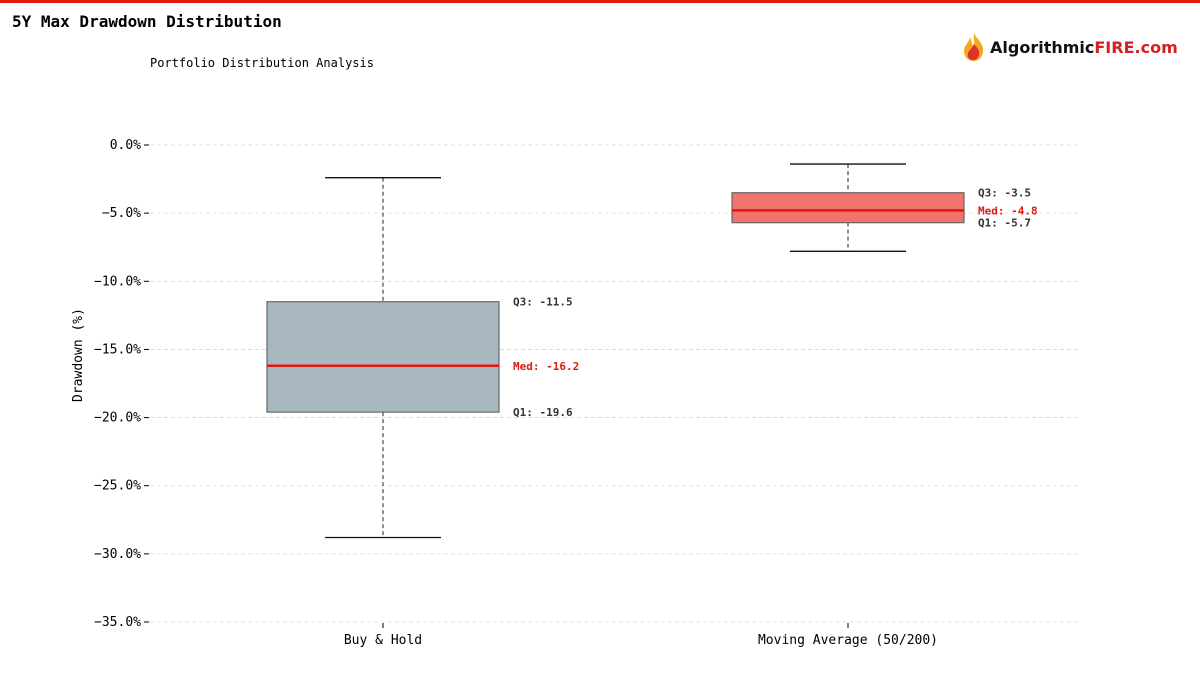 Image resolution: width=1200 pixels, height=700 pixels. I want to click on y-tick-label: −5.0%, so click(121, 213).